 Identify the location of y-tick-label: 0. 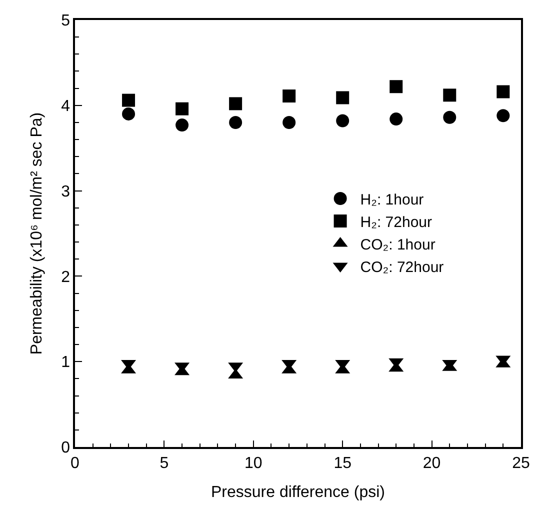
(65, 448).